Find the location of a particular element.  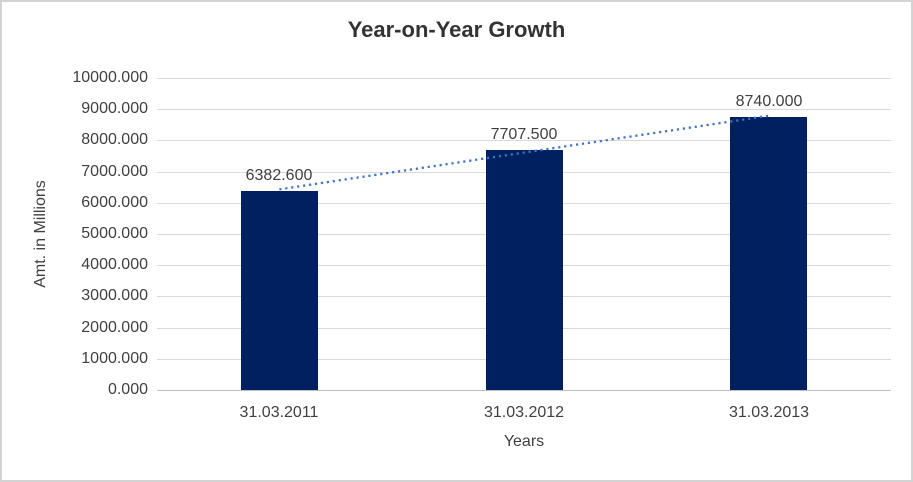

y-tick-label: 1000.000 is located at coordinates (114, 358).